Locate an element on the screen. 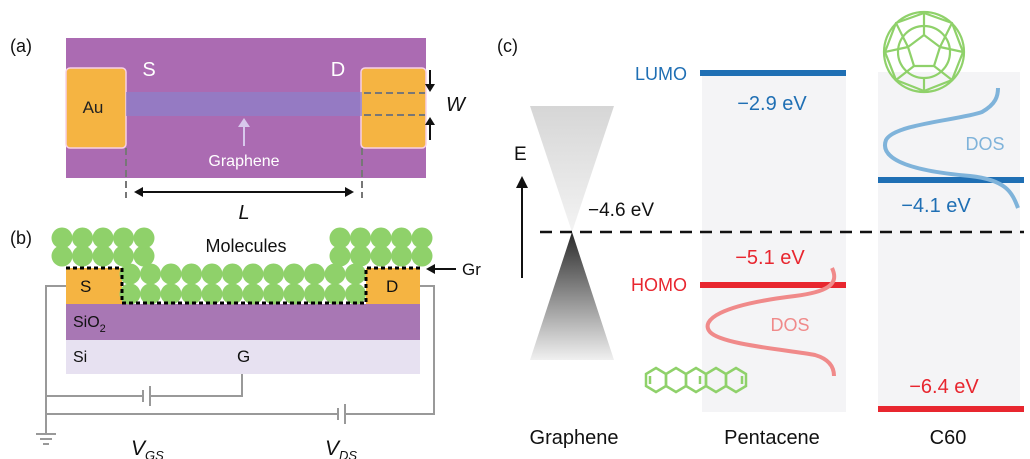 Image resolution: width=1030 pixels, height=459 pixels. ground-symbol is located at coordinates (46, 439).